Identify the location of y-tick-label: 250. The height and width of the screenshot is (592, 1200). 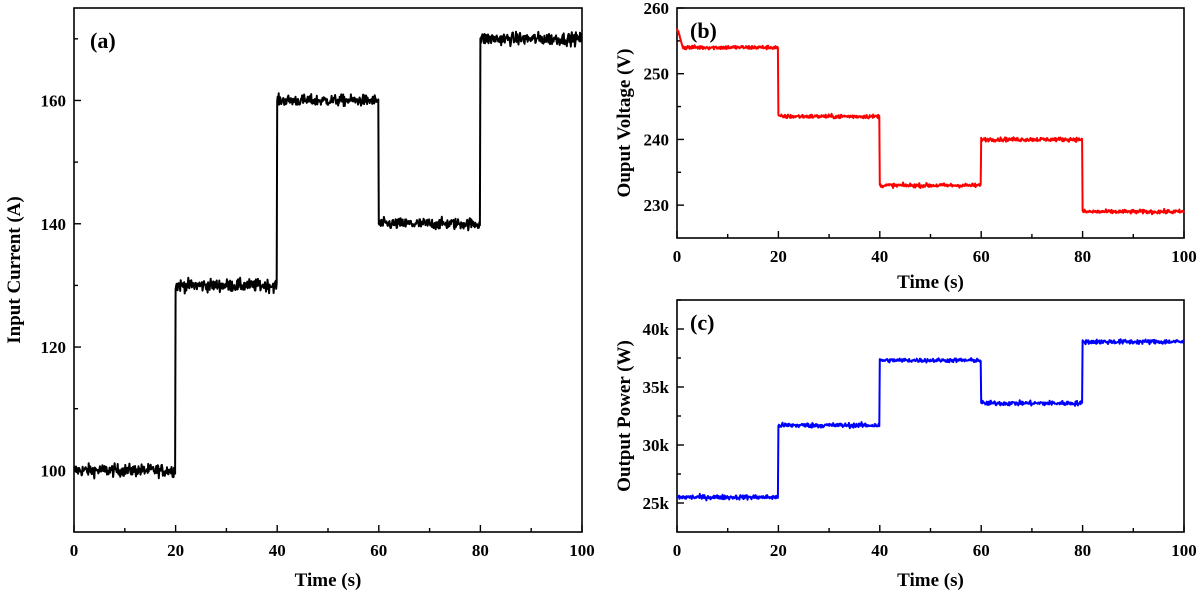
(657, 74).